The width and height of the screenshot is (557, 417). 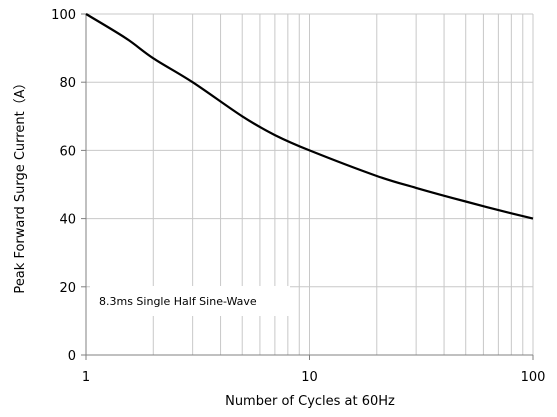 I want to click on annotation-background, so click(x=190, y=301).